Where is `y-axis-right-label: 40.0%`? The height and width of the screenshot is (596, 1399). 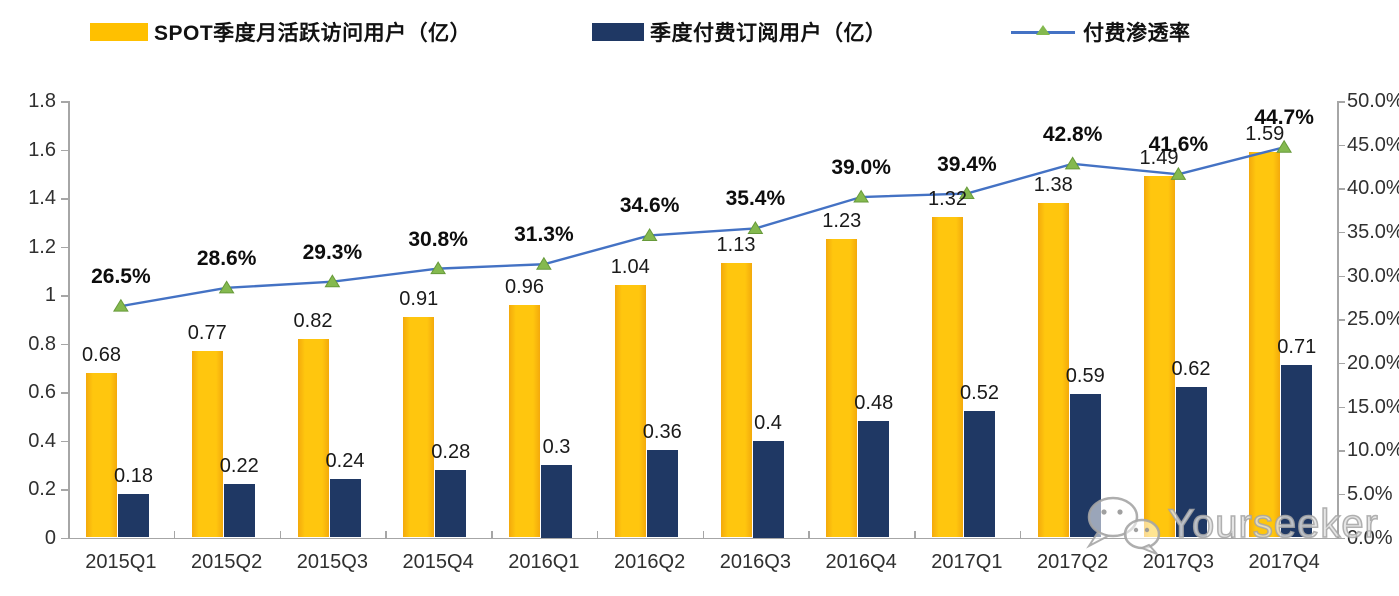
y-axis-right-label: 40.0% is located at coordinates (1373, 188).